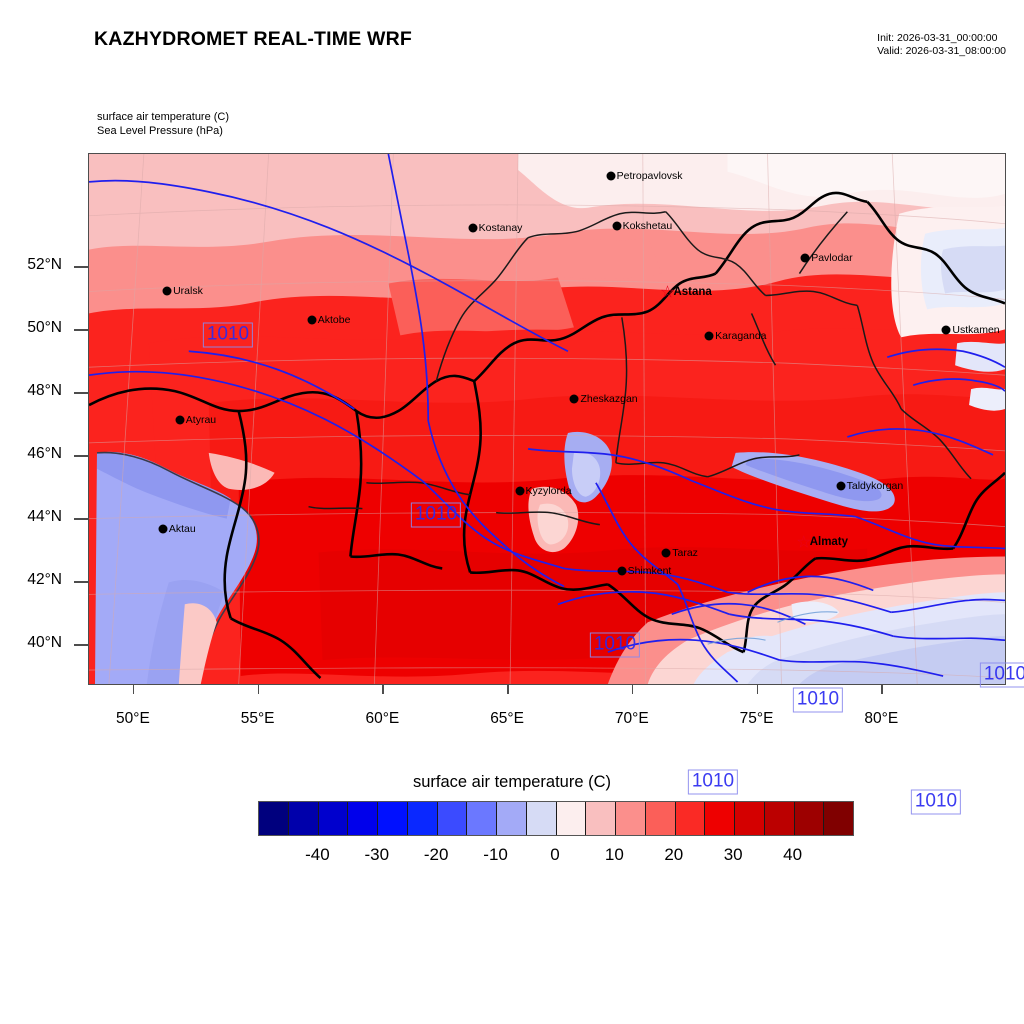  I want to click on colorbar-tick-label: 40, so click(793, 854).